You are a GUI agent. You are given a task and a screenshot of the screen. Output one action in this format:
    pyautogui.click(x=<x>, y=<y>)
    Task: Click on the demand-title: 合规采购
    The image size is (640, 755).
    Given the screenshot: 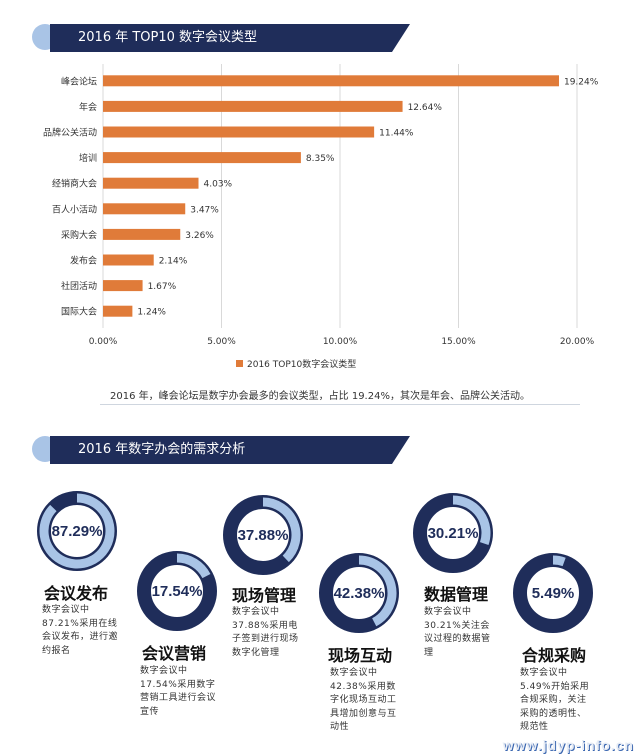 What is the action you would take?
    pyautogui.click(x=554, y=655)
    